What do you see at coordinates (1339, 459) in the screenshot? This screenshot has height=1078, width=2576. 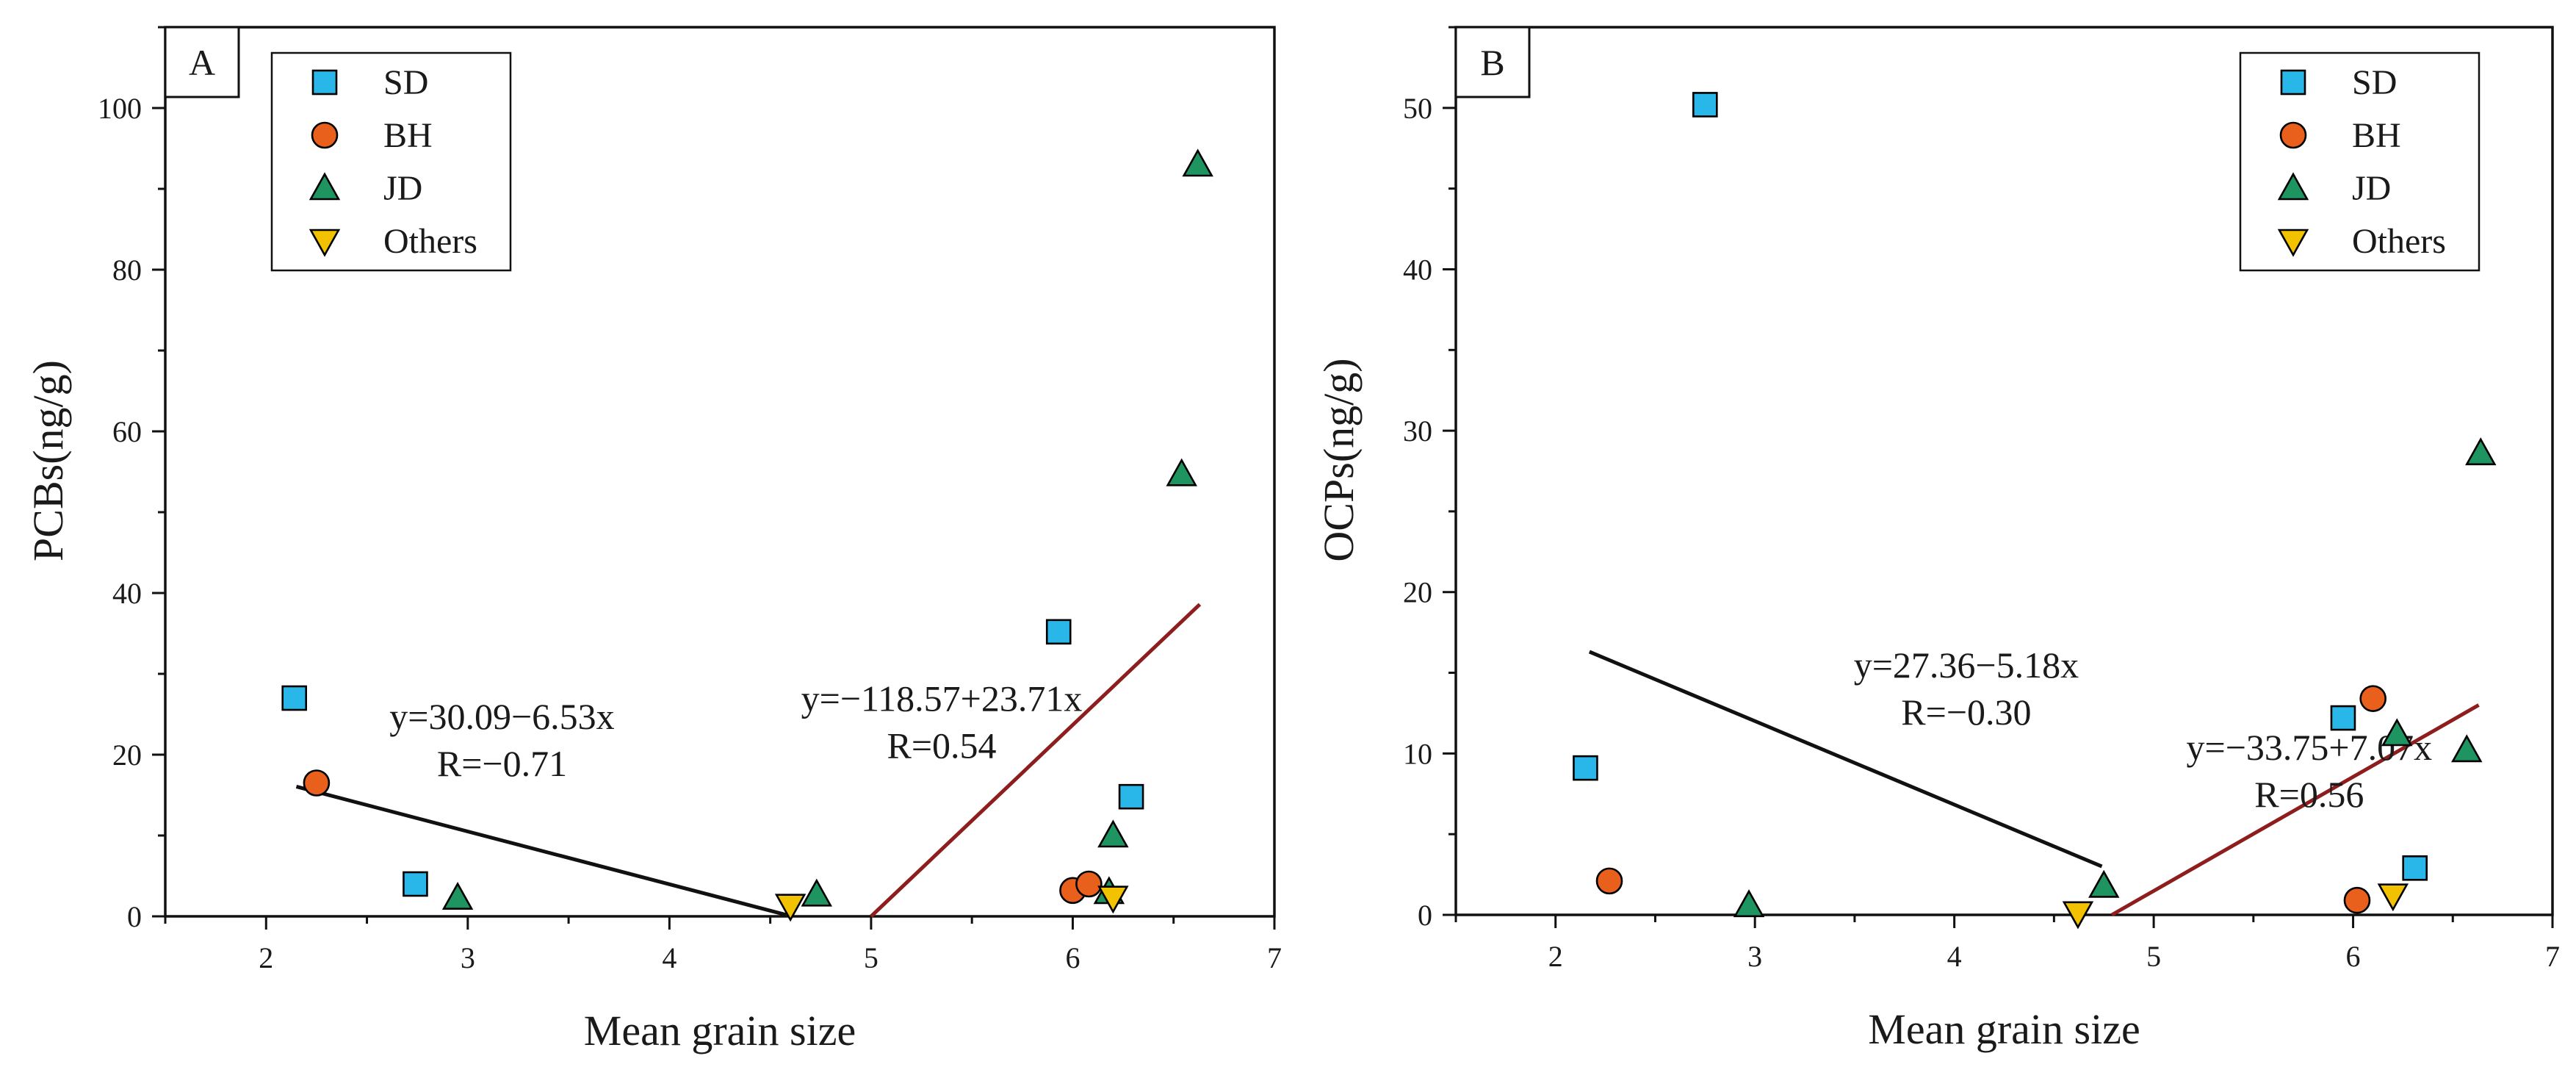 I see `y-axis-title: OCPs(ng/g)` at bounding box center [1339, 459].